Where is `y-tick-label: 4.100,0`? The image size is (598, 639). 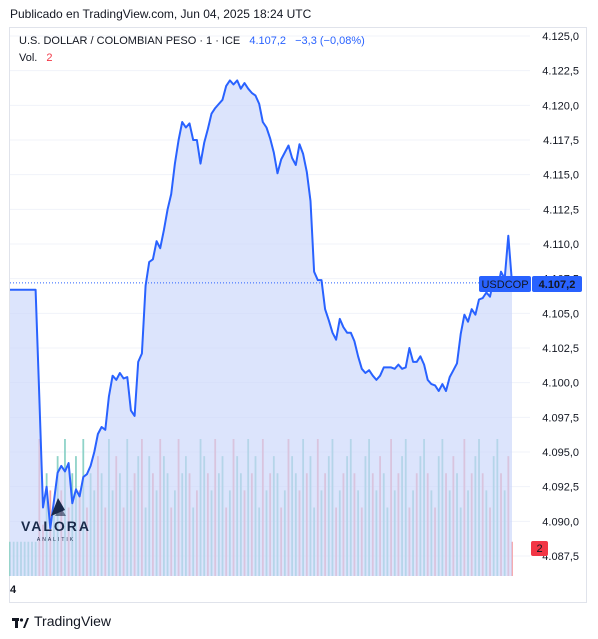 y-tick-label: 4.100,0 is located at coordinates (560, 384).